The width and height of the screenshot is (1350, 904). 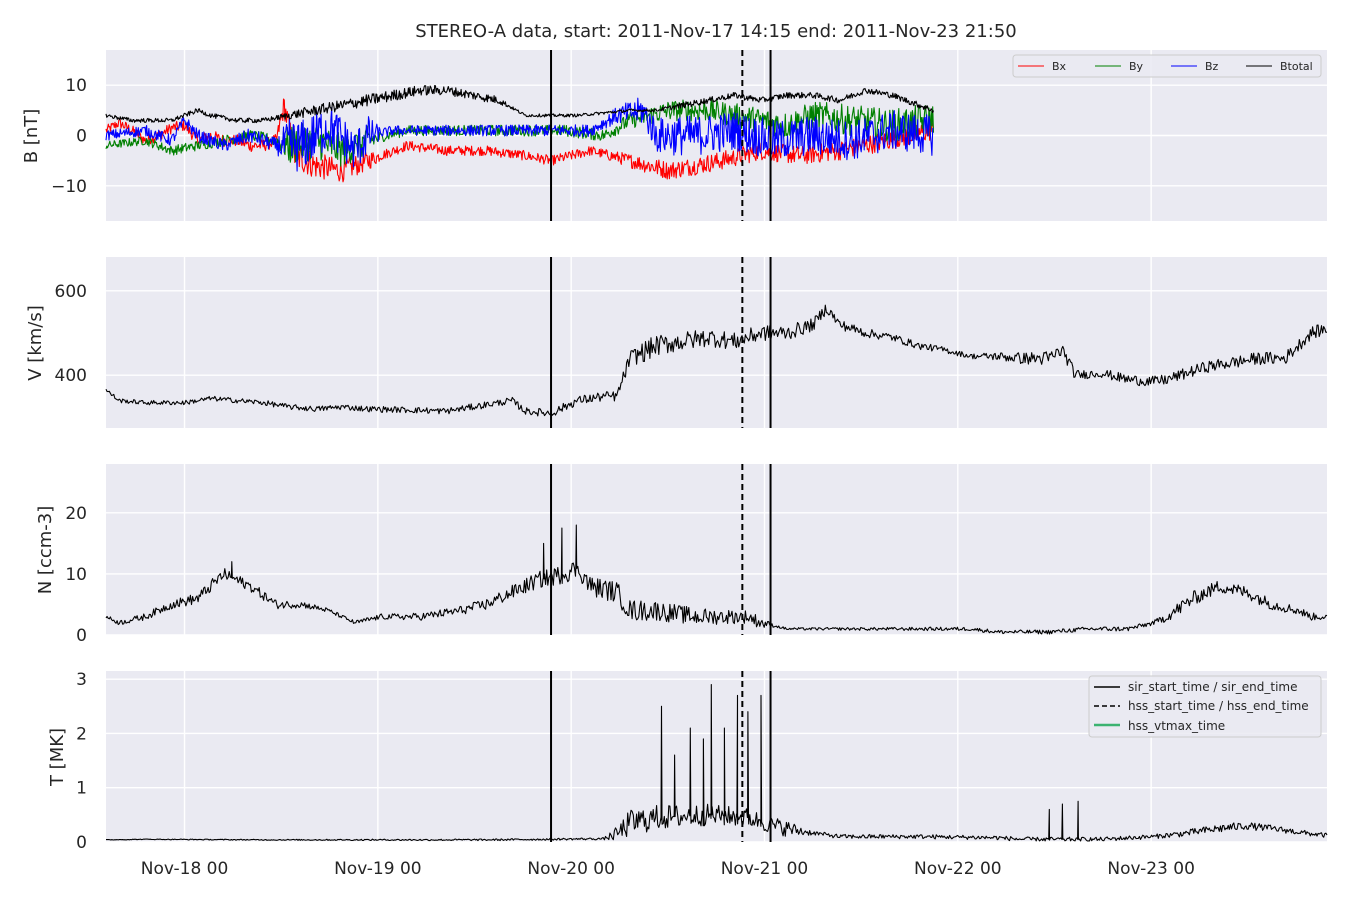 I want to click on y-tick-label: 2, so click(x=81, y=734).